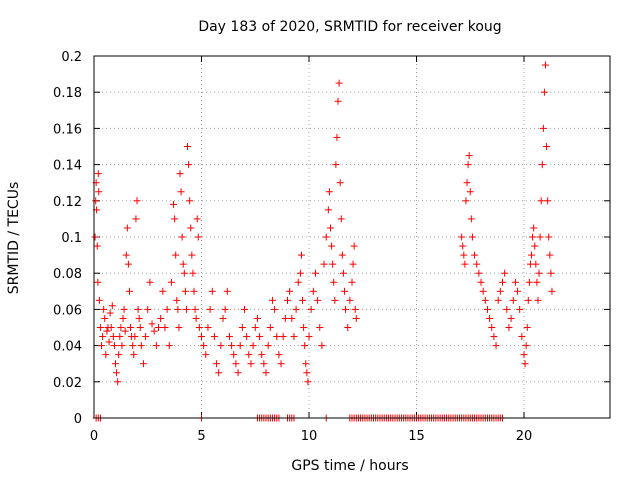 The image size is (640, 480). Describe the element at coordinates (309, 436) in the screenshot. I see `x-tick-label: 10` at that location.